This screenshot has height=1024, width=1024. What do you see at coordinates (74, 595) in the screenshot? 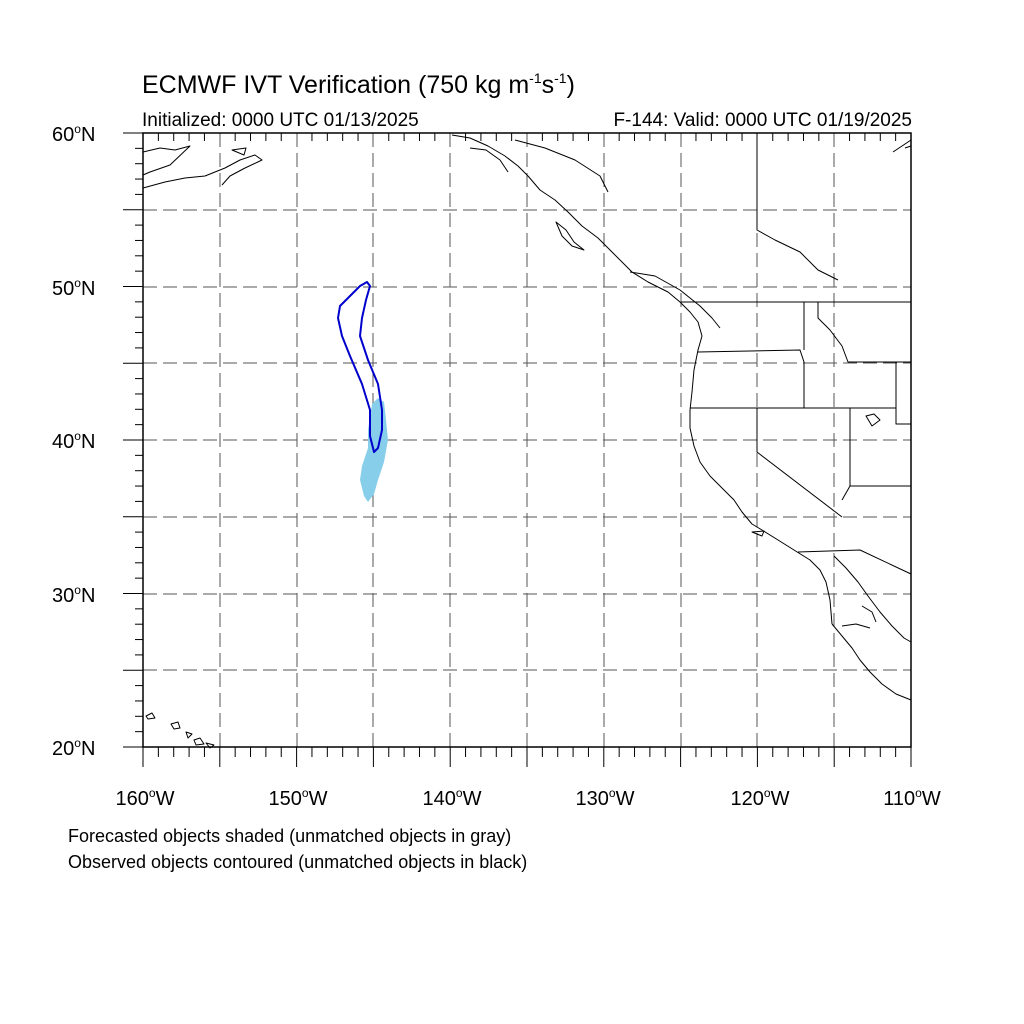
I see `lat-label: 30oN` at bounding box center [74, 595].